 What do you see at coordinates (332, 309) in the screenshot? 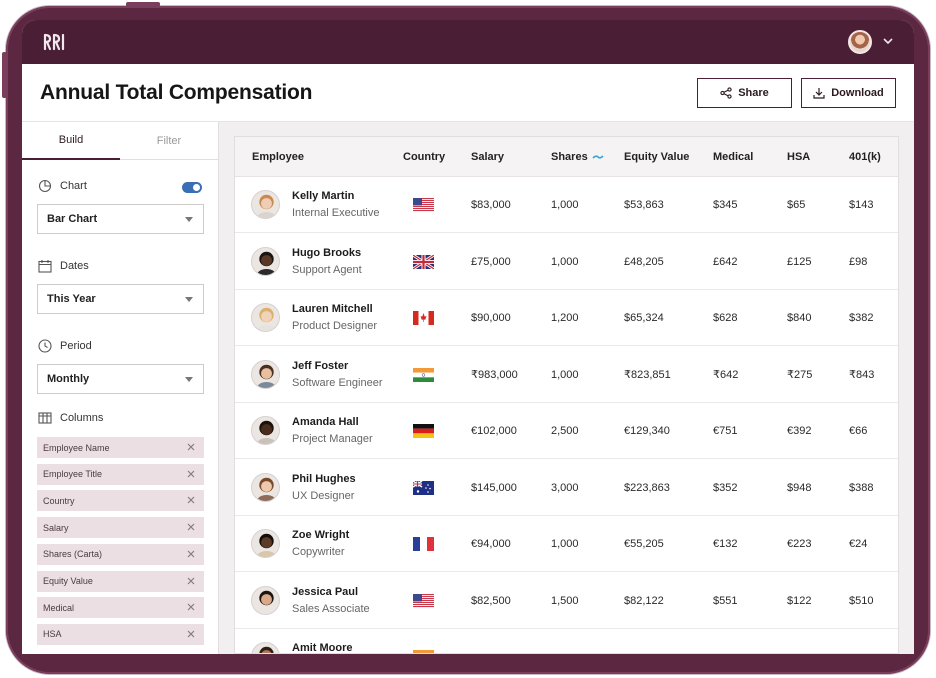
I see `employee-name: Lauren Mitchell` at bounding box center [332, 309].